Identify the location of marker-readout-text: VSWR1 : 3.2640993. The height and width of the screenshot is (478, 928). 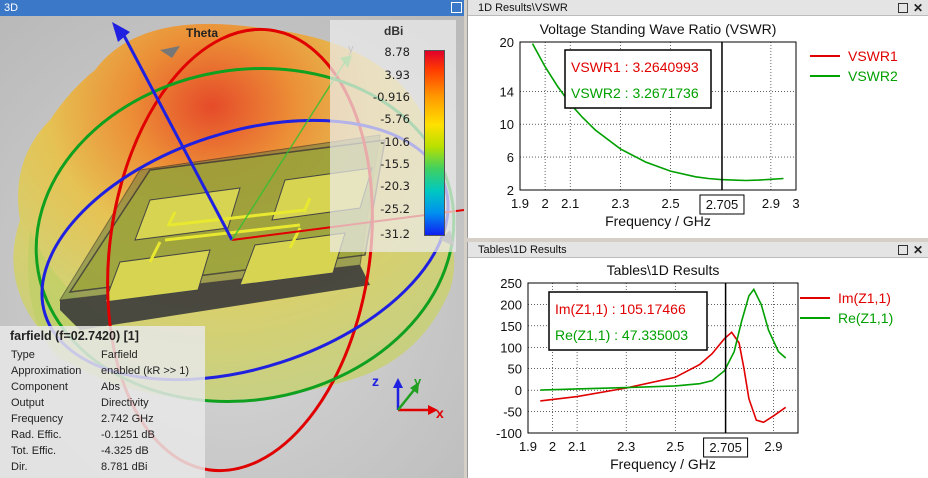
(635, 67).